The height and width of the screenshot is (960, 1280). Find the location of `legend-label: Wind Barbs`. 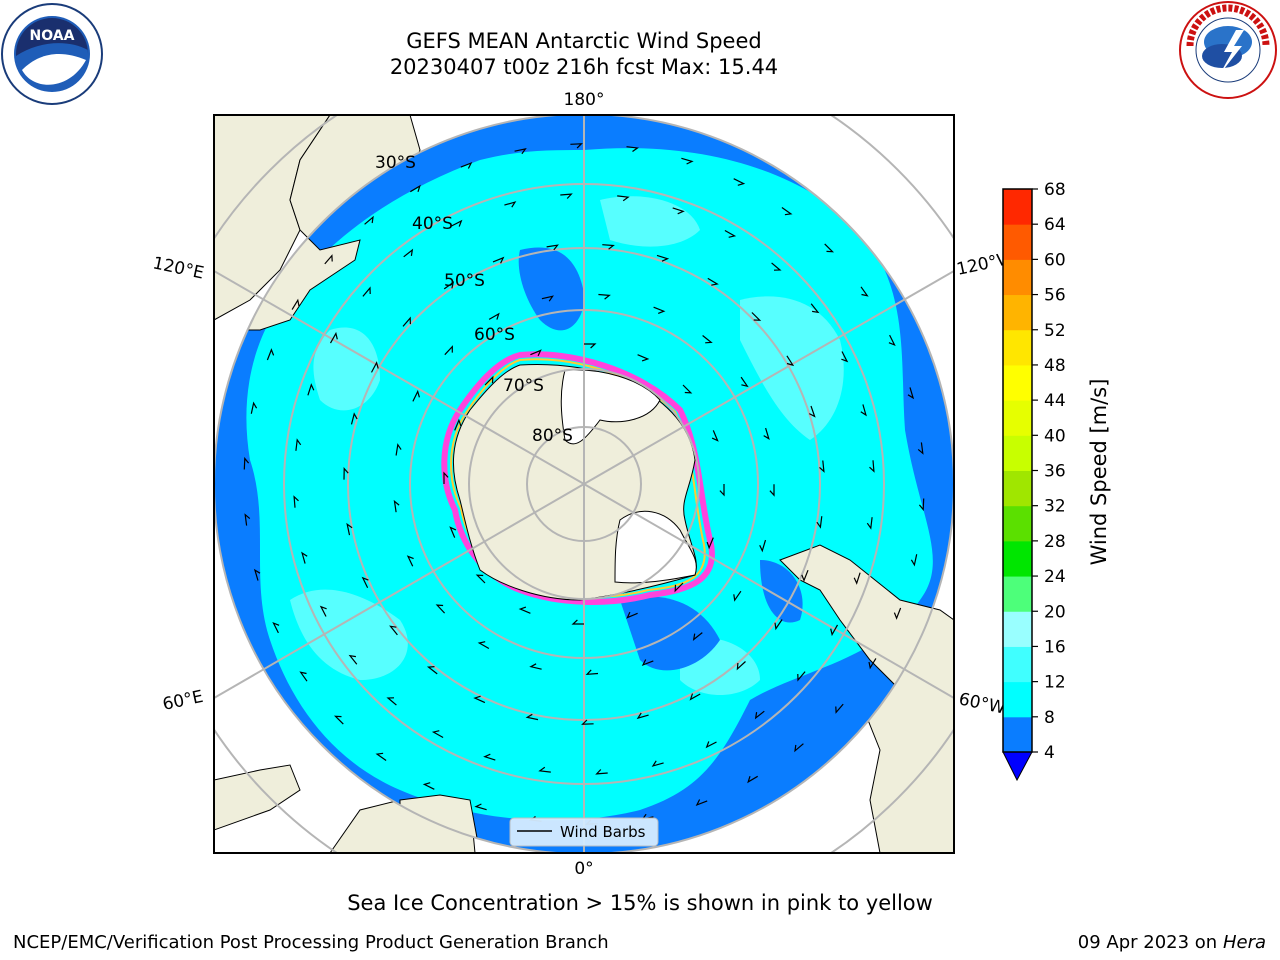

legend-label: Wind Barbs is located at coordinates (603, 832).